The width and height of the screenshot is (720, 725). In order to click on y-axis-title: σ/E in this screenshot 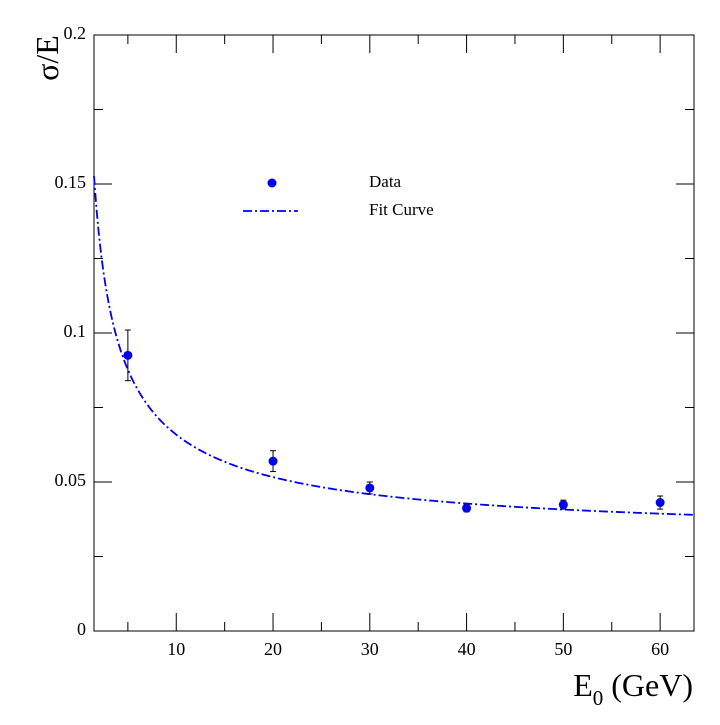, I will do `click(47, 58)`.